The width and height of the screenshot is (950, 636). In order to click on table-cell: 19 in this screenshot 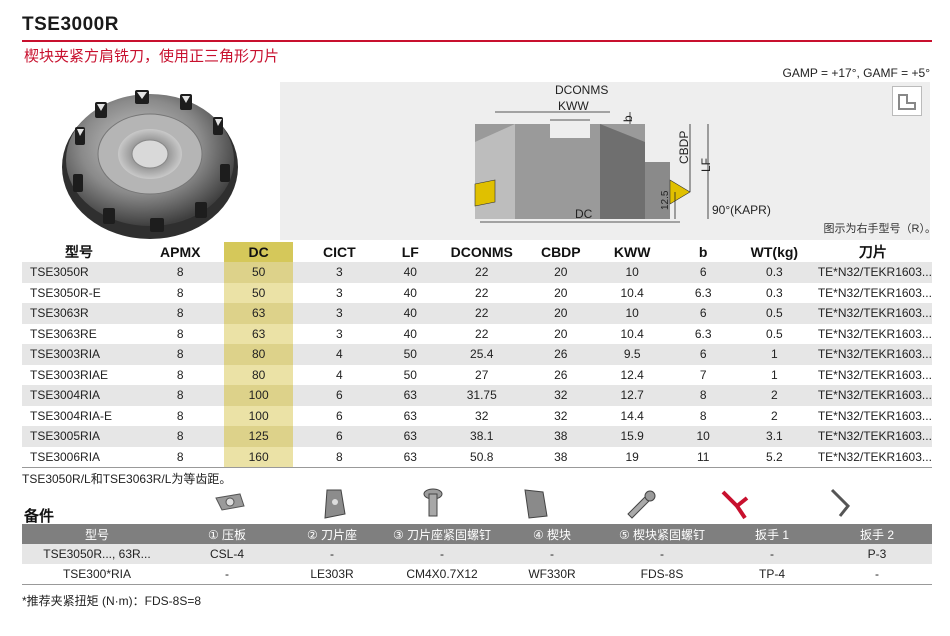, I will do `click(632, 457)`.